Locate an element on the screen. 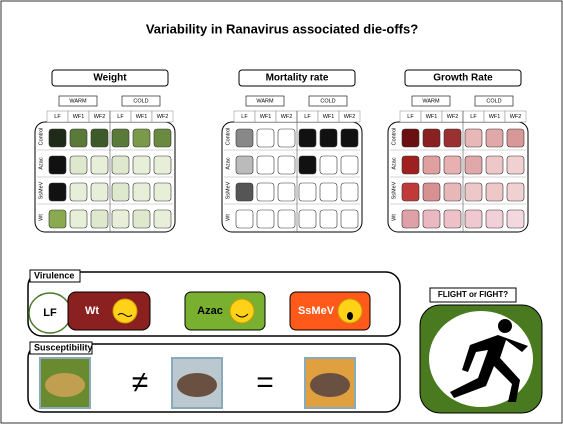  column-header-box is located at coordinates (515, 116).